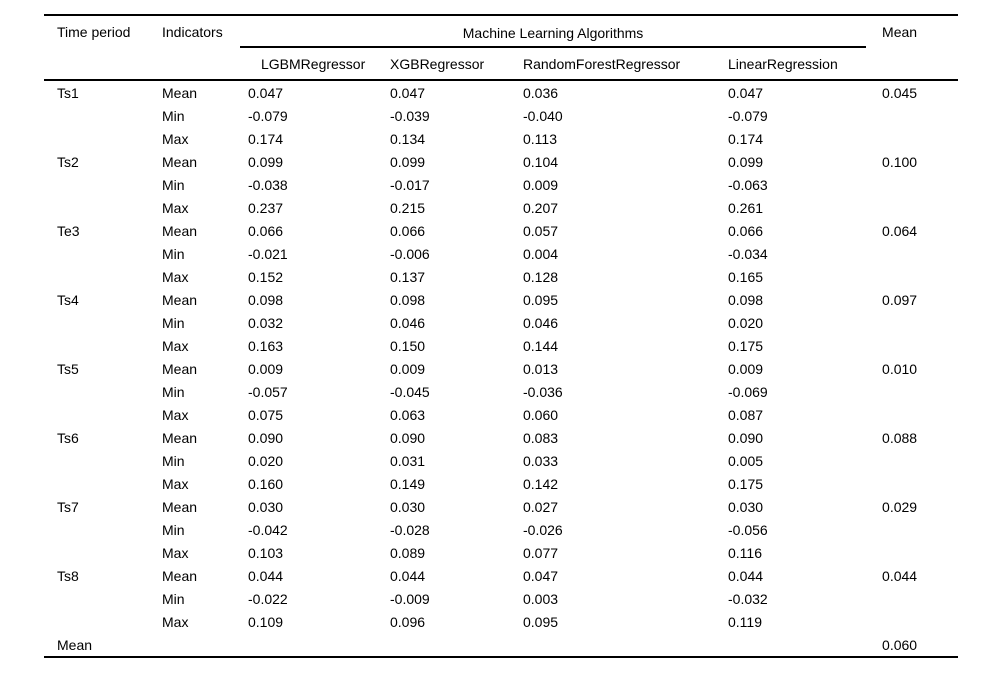  I want to click on header-algorithm-xgb: XGBRegressor, so click(437, 63).